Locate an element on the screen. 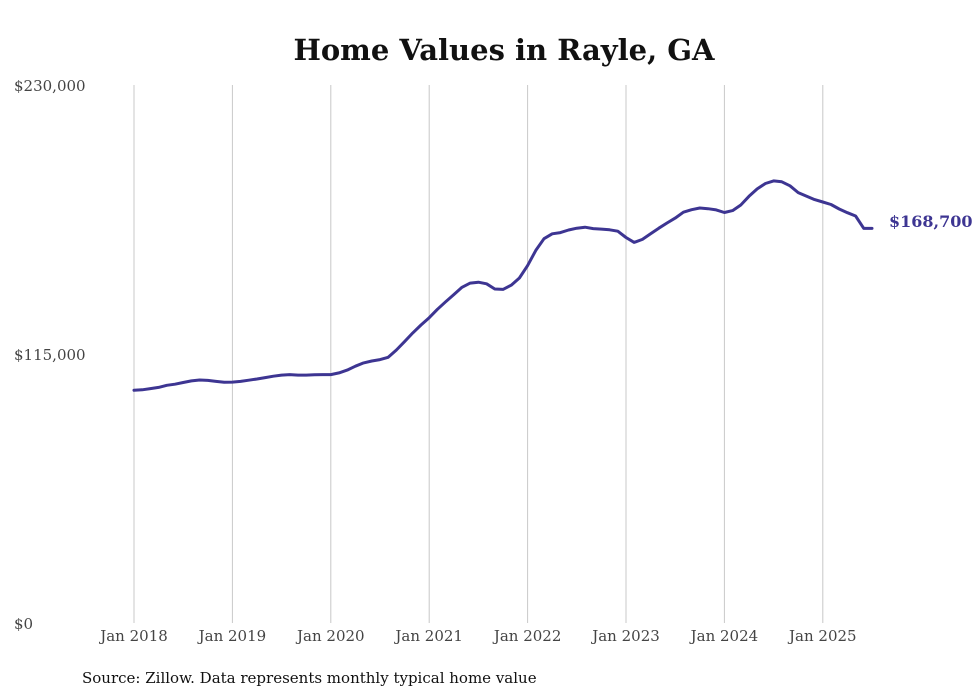 This screenshot has width=980, height=699. x-tick-label: Jan 2023 is located at coordinates (625, 636).